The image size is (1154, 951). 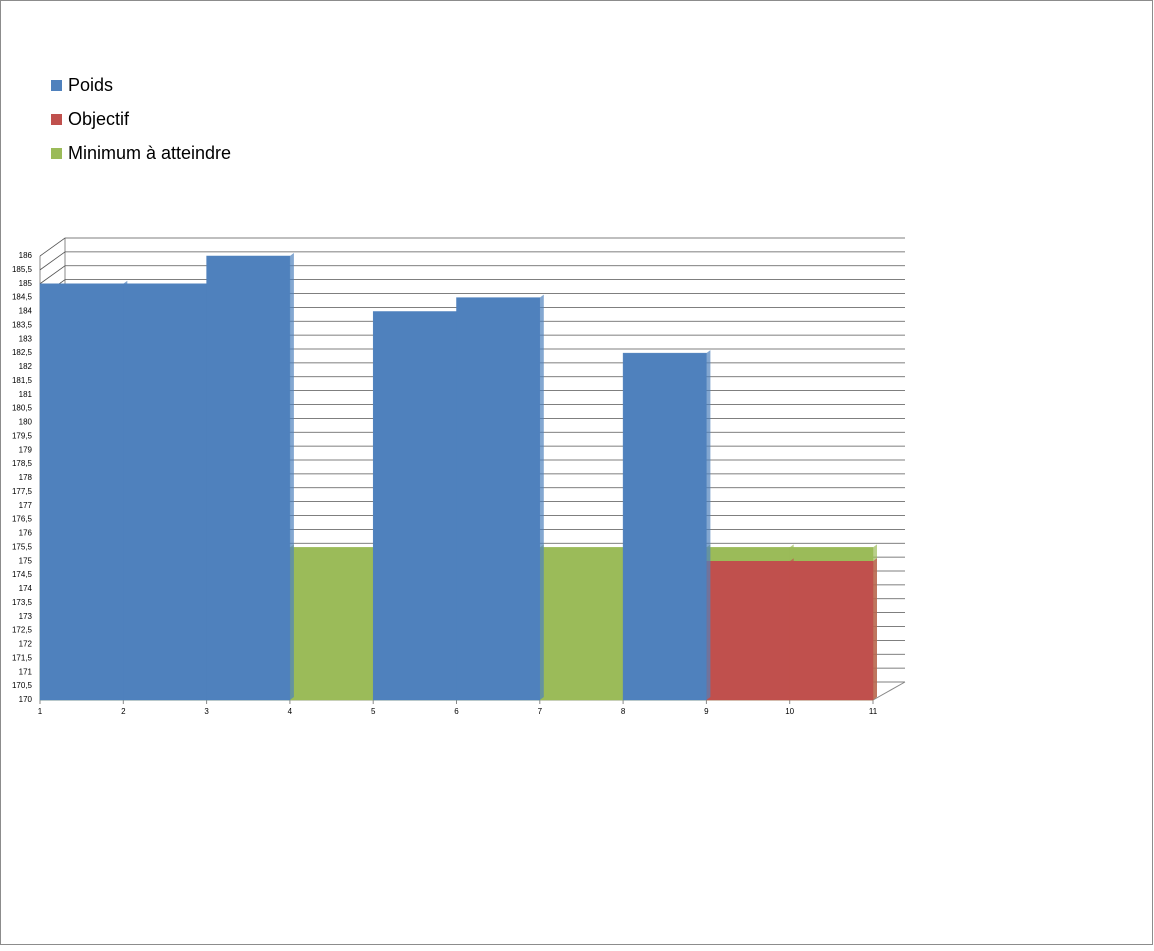 I want to click on y-tick-label: 181, so click(x=26, y=394).